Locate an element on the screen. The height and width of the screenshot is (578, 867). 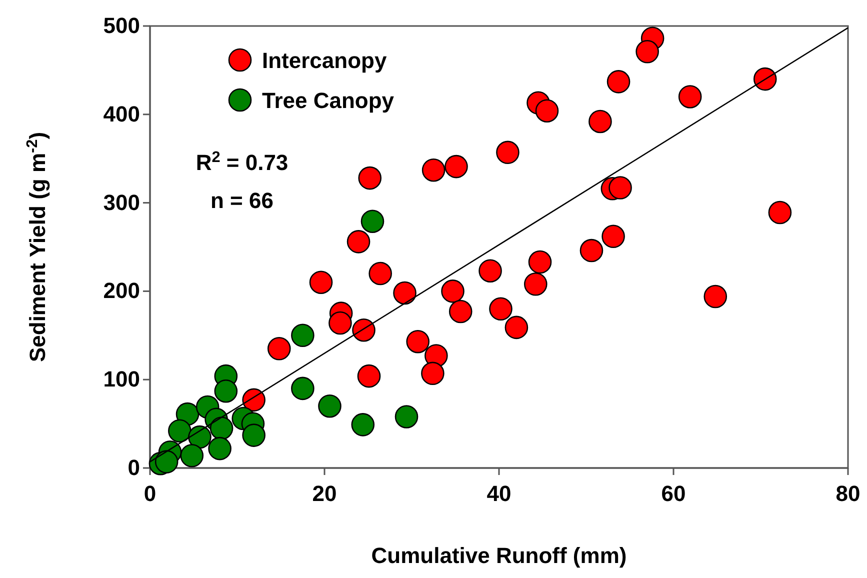
annotation: n = 66 is located at coordinates (242, 200).